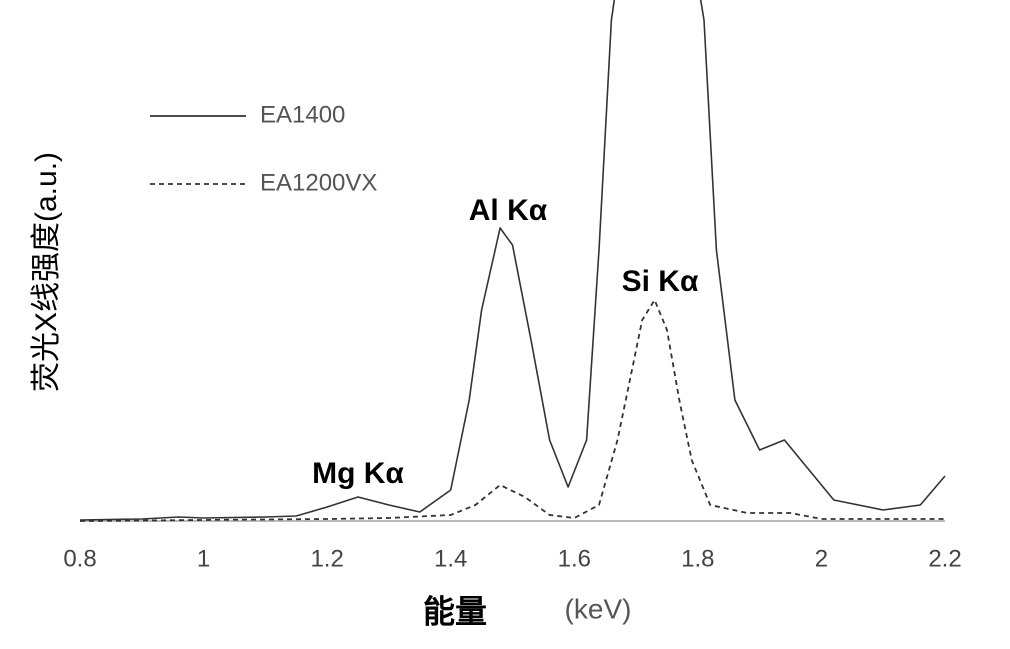  Describe the element at coordinates (574, 558) in the screenshot. I see `x-tick-label: 1.6` at that location.